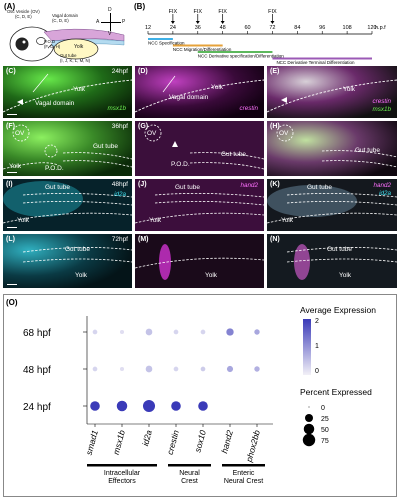 Image resolution: width=400 pixels, height=500 pixels. I want to click on panel-o-label: (O), so click(12, 302).